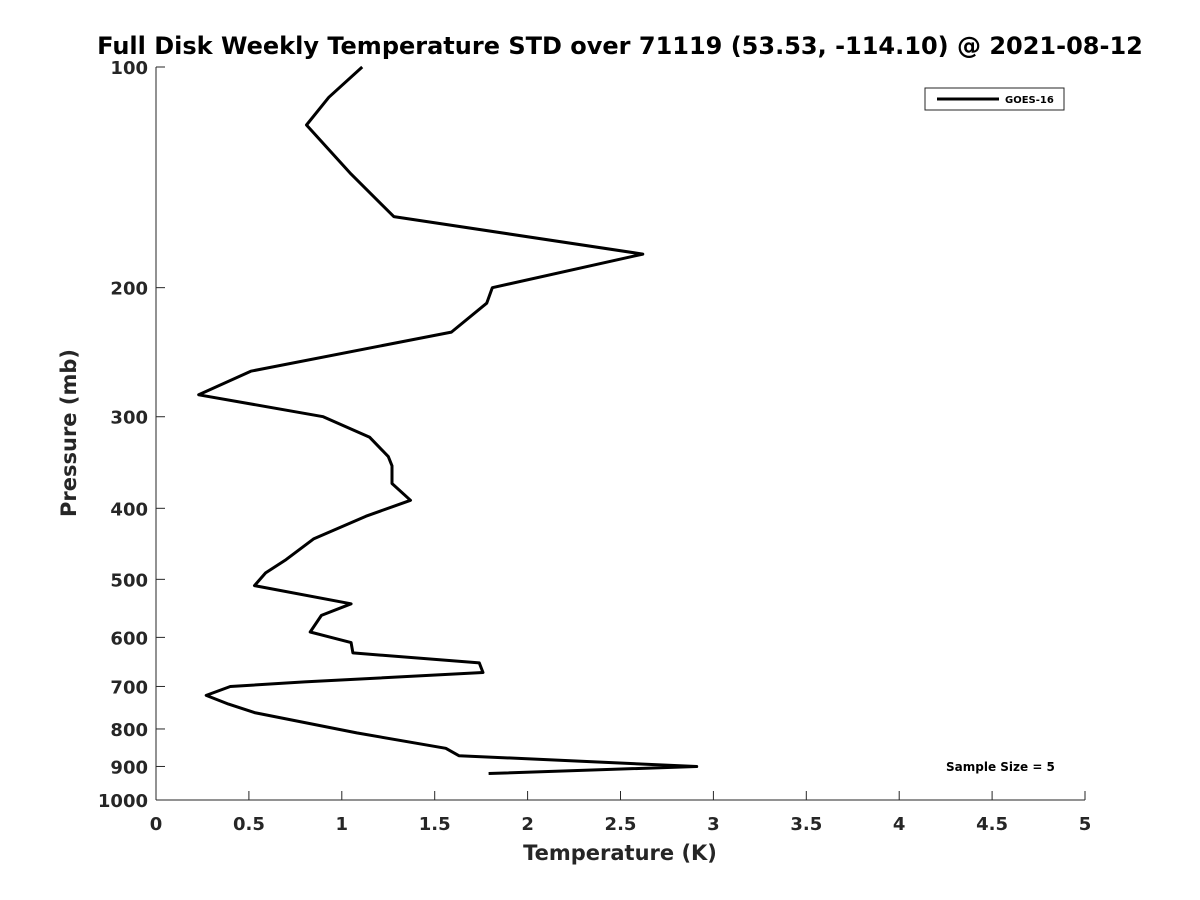 The image size is (1200, 900). I want to click on y-tick-label: 100, so click(129, 68).